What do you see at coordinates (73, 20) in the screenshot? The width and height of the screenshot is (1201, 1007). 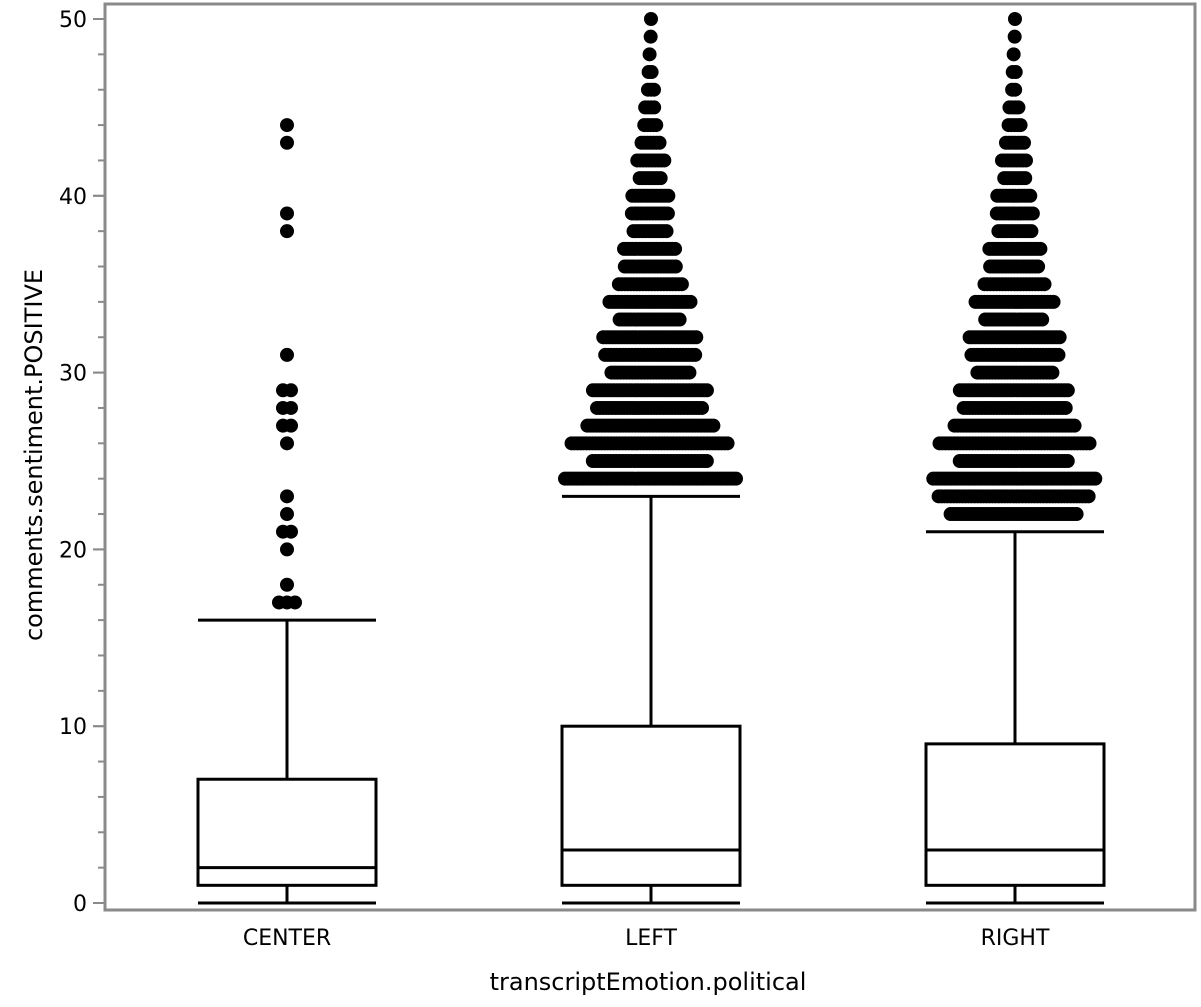 I see `y-tick-label: 50` at bounding box center [73, 20].